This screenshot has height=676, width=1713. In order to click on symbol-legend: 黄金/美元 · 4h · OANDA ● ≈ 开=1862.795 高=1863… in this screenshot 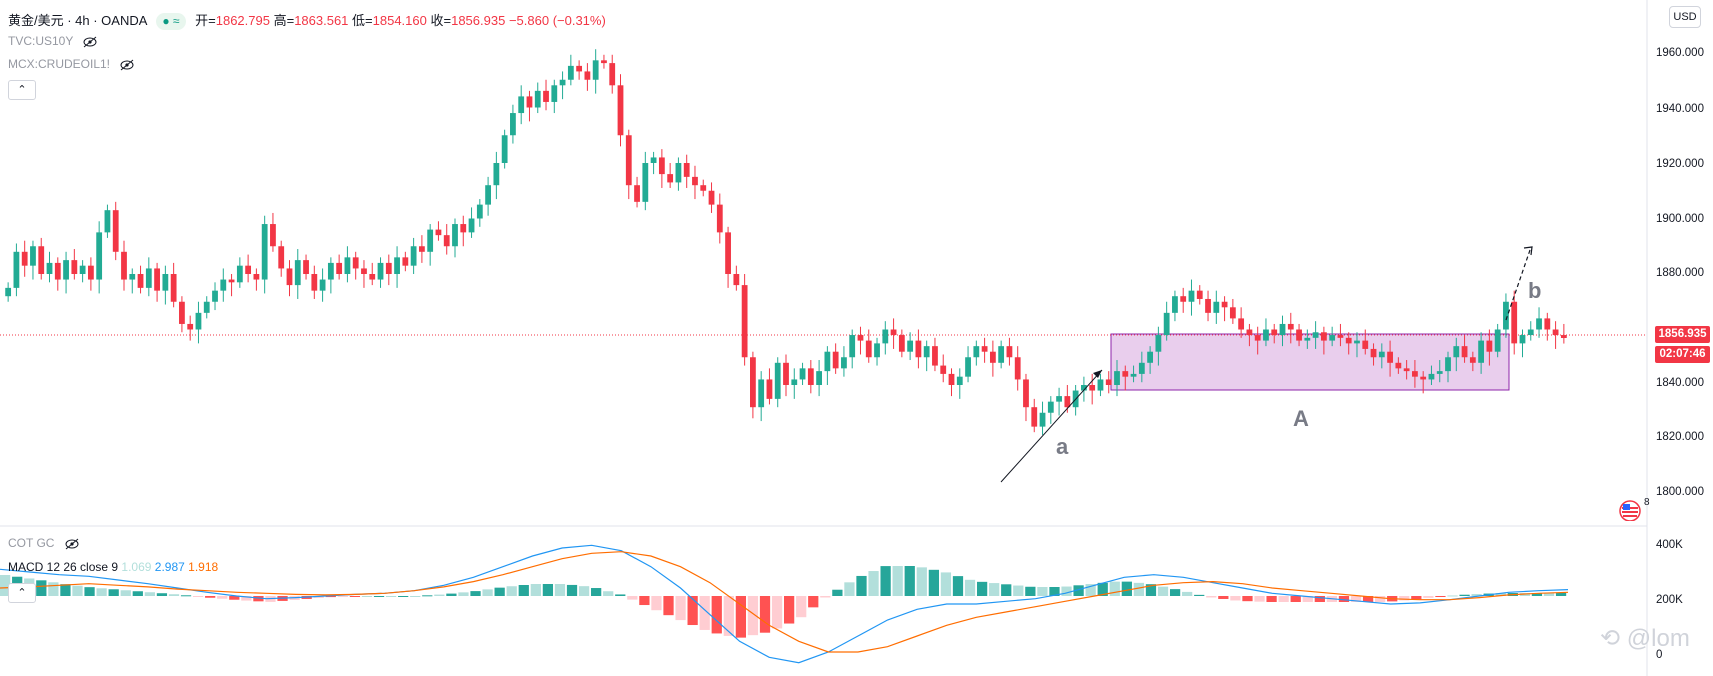, I will do `click(307, 20)`.